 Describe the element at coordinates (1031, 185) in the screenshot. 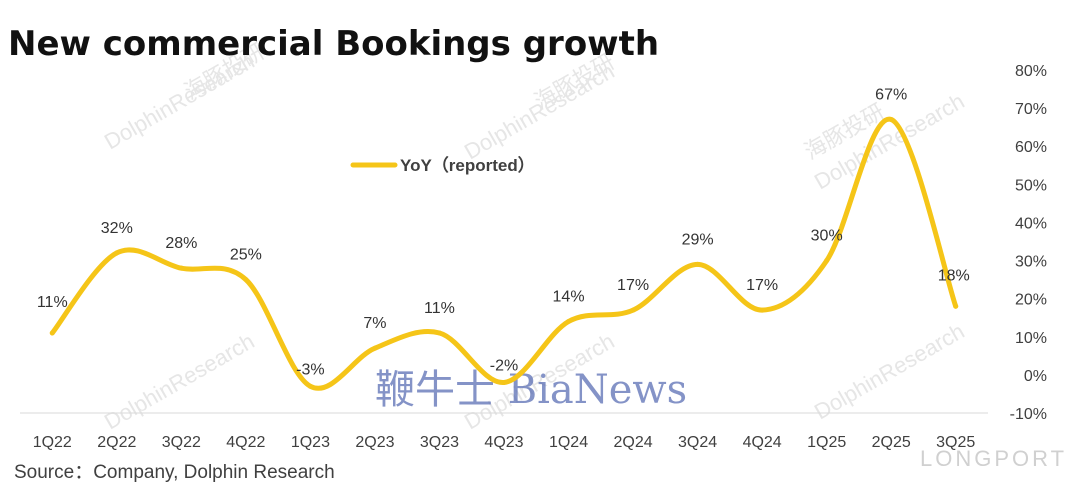

I see `y-tick-label: 50%` at that location.